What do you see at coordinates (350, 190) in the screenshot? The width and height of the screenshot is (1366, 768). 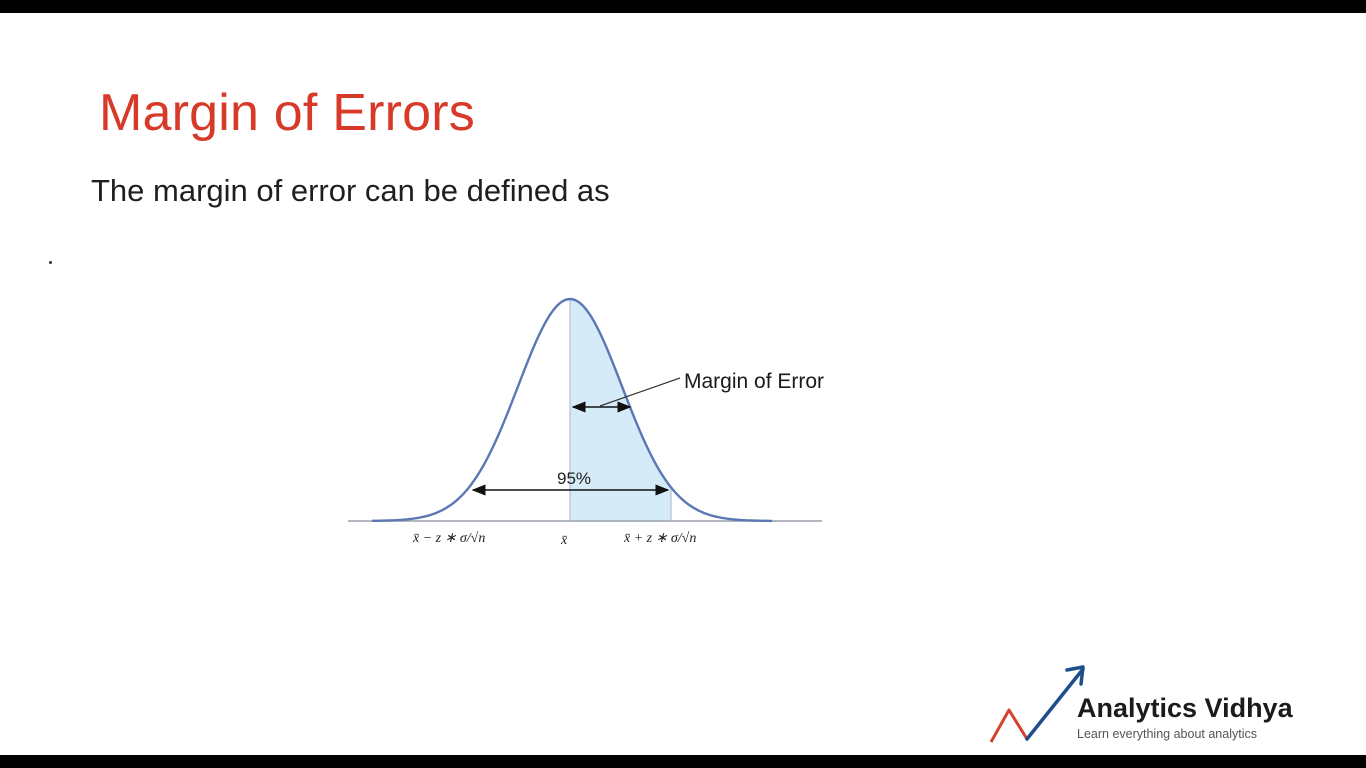 I see `slide-subtitle: The margin of error can be defined as` at bounding box center [350, 190].